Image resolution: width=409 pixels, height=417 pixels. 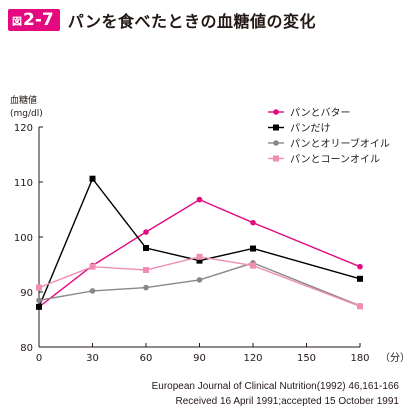 I want to click on x-tick-label: 90, so click(x=199, y=358).